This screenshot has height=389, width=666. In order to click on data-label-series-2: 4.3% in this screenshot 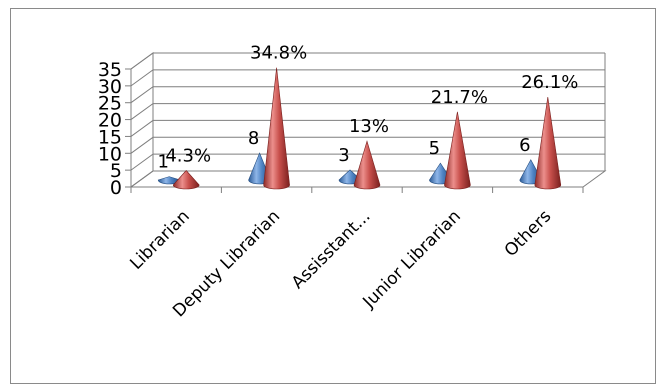, I will do `click(188, 156)`.